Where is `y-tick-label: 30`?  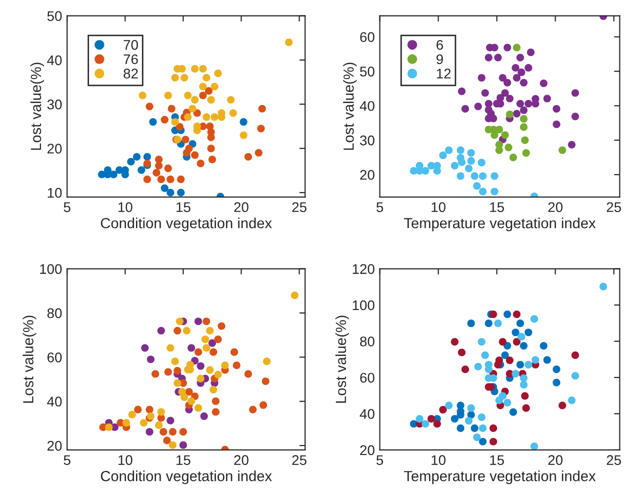
y-tick-label: 30 is located at coordinates (367, 141).